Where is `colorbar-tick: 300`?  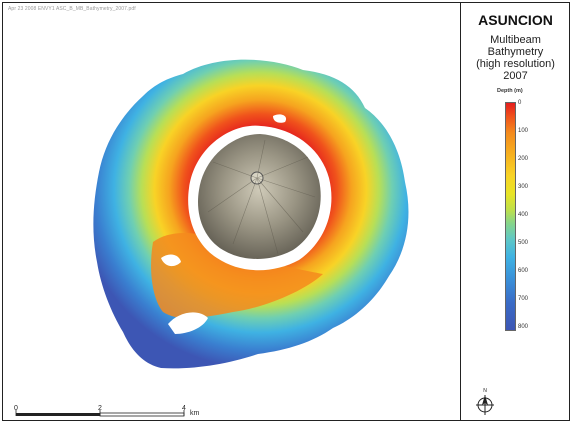 colorbar-tick: 300 is located at coordinates (523, 187).